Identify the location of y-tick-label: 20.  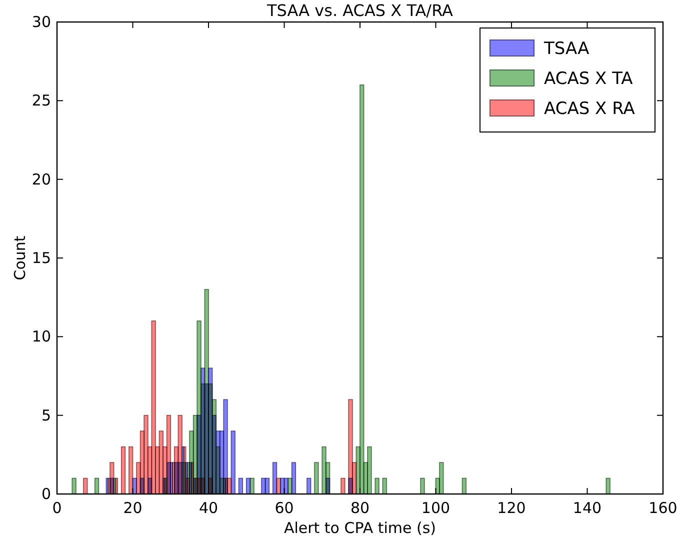
(41, 179).